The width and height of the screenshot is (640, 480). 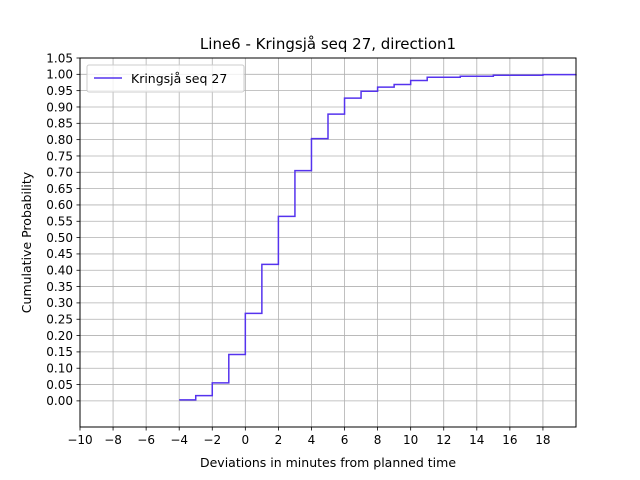 What do you see at coordinates (59, 140) in the screenshot?
I see `y-tick-label: 0.80` at bounding box center [59, 140].